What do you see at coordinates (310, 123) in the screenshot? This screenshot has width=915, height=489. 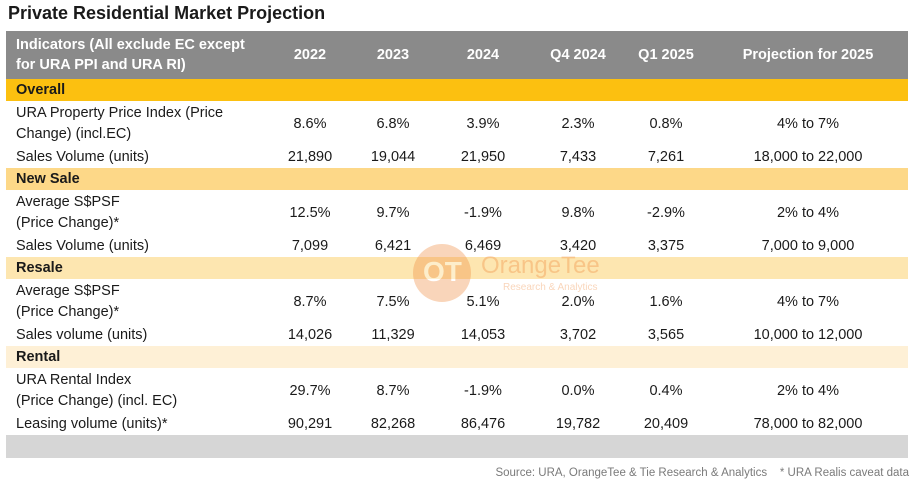 I see `cell: 8.6%` at bounding box center [310, 123].